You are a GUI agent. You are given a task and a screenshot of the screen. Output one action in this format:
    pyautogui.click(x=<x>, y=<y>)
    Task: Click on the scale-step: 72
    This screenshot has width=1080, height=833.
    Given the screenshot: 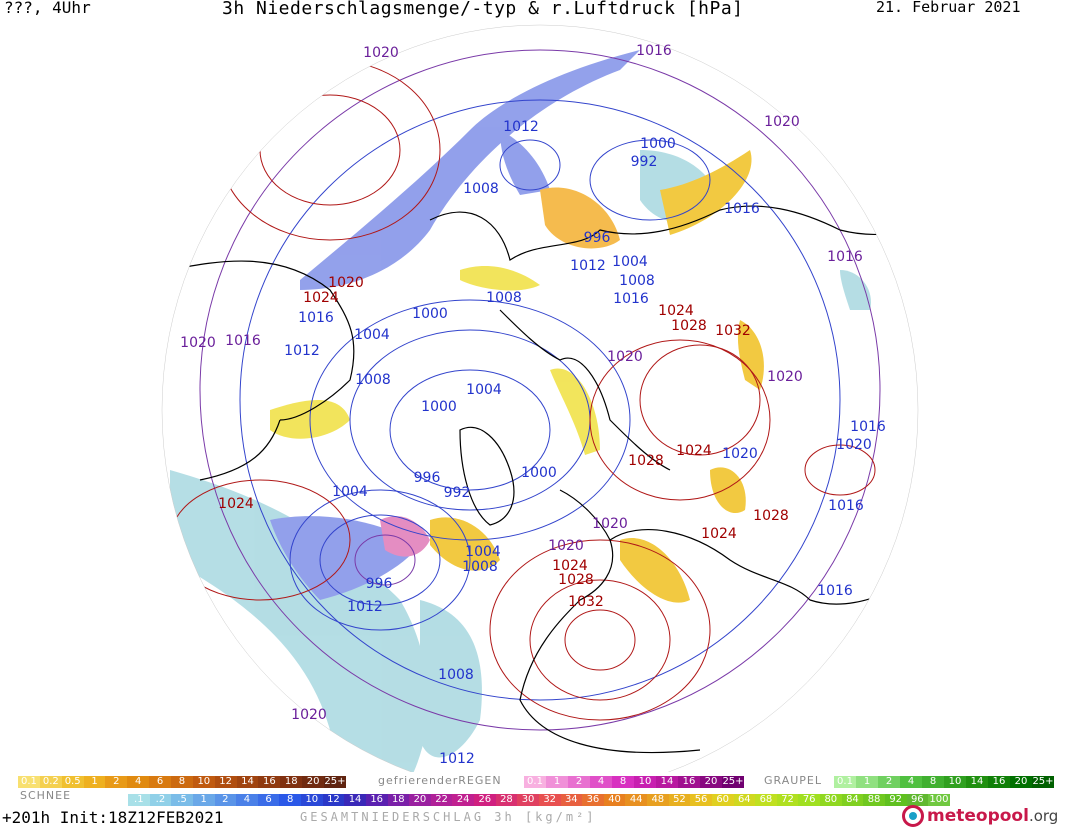 What is the action you would take?
    pyautogui.click(x=787, y=800)
    